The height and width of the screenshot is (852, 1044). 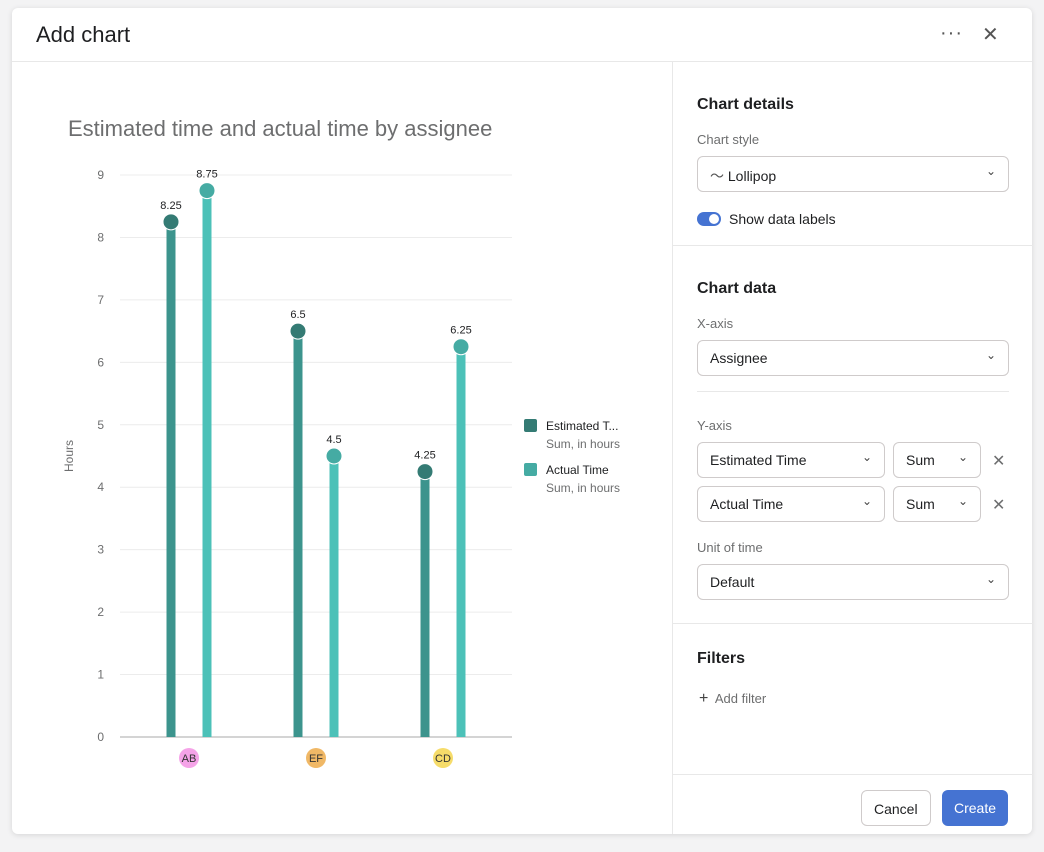 What do you see at coordinates (853, 582) in the screenshot?
I see `unit-of-time-select: Default ⌄` at bounding box center [853, 582].